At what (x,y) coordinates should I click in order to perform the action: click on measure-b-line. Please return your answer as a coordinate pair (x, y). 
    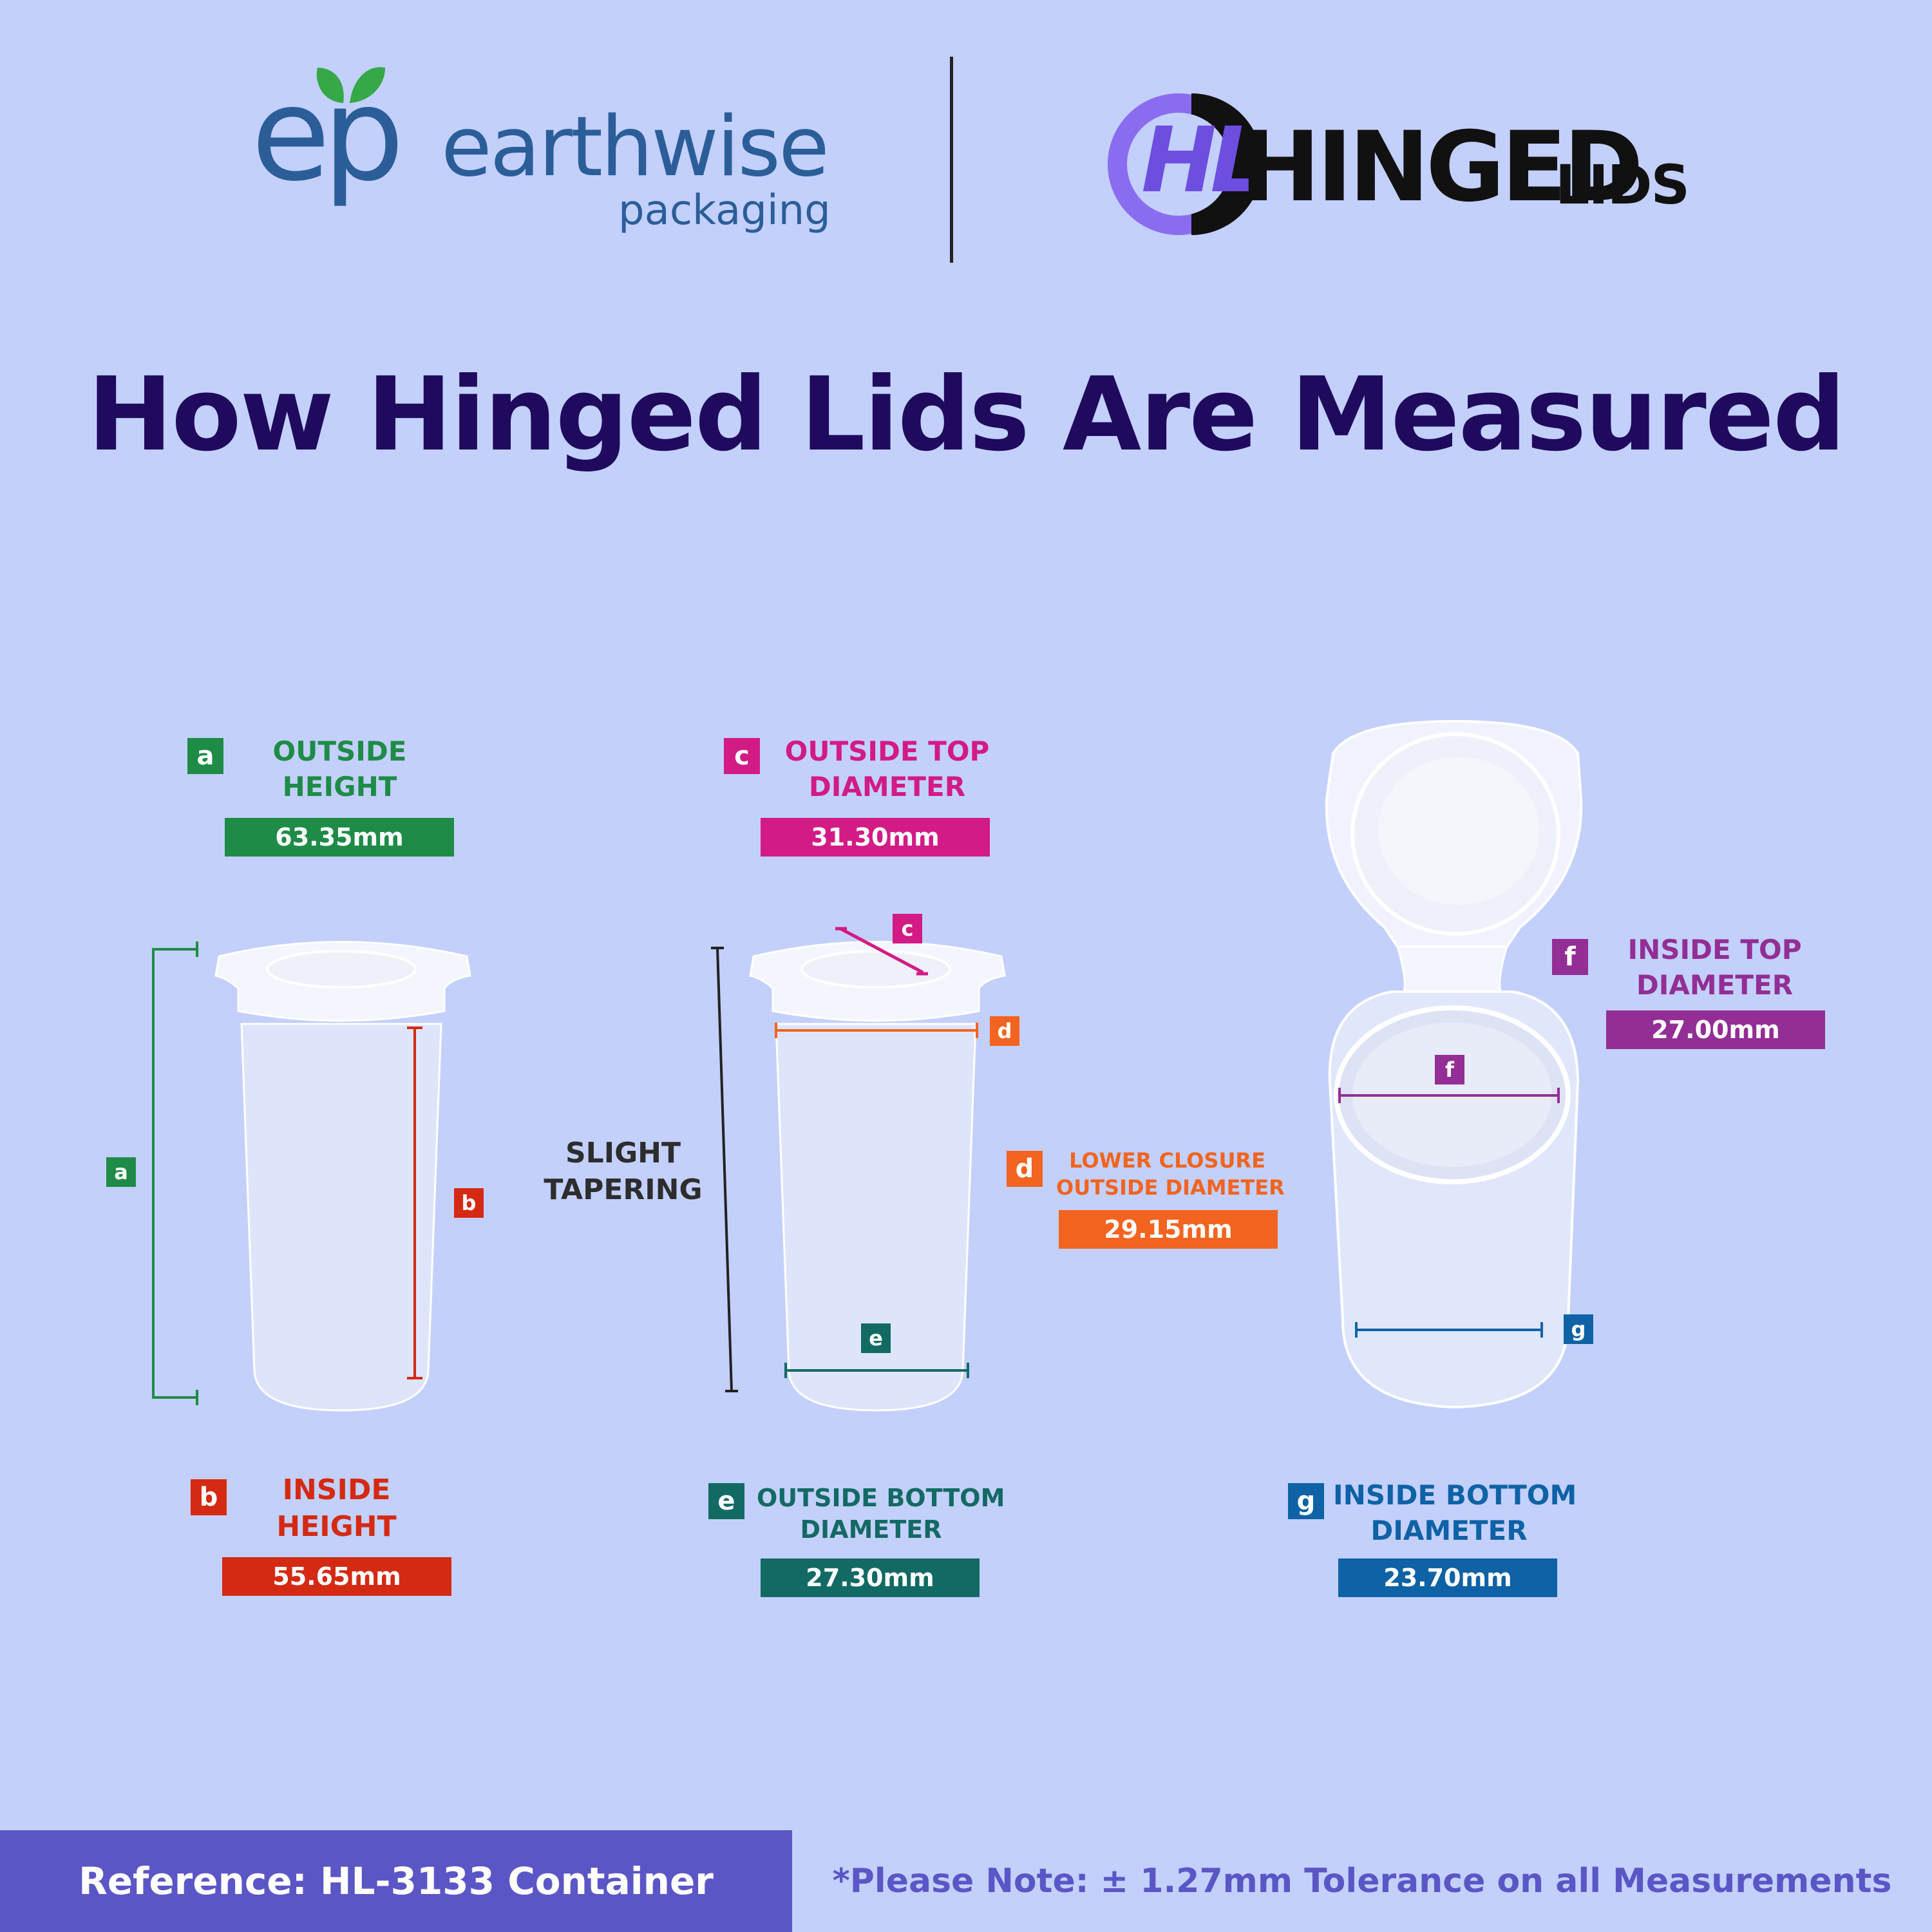
    Looking at the image, I should click on (415, 1203).